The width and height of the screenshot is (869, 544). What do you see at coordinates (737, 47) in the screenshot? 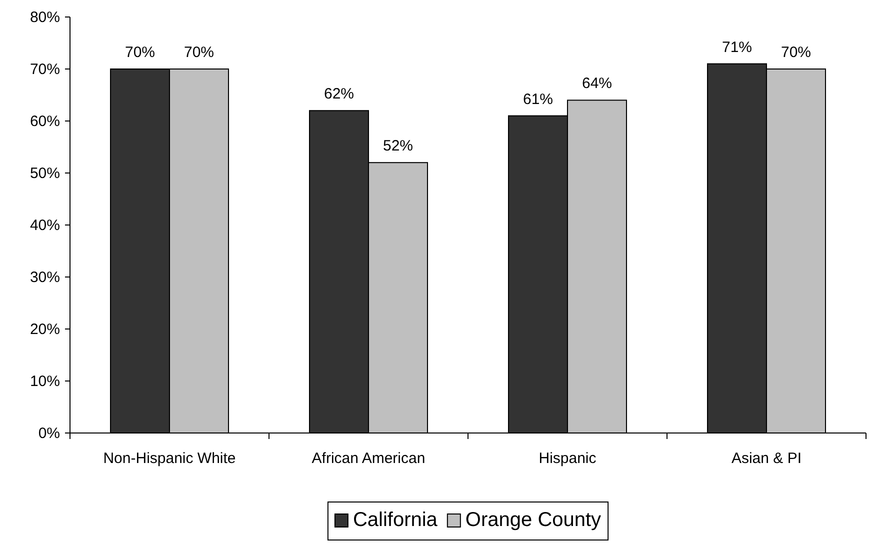
I see `data-label: 71%` at bounding box center [737, 47].